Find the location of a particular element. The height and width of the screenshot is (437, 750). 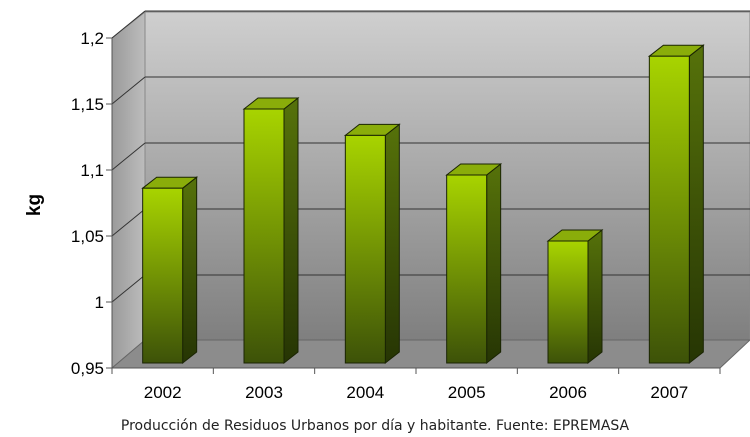

x-tick-label: 2003 is located at coordinates (264, 392).